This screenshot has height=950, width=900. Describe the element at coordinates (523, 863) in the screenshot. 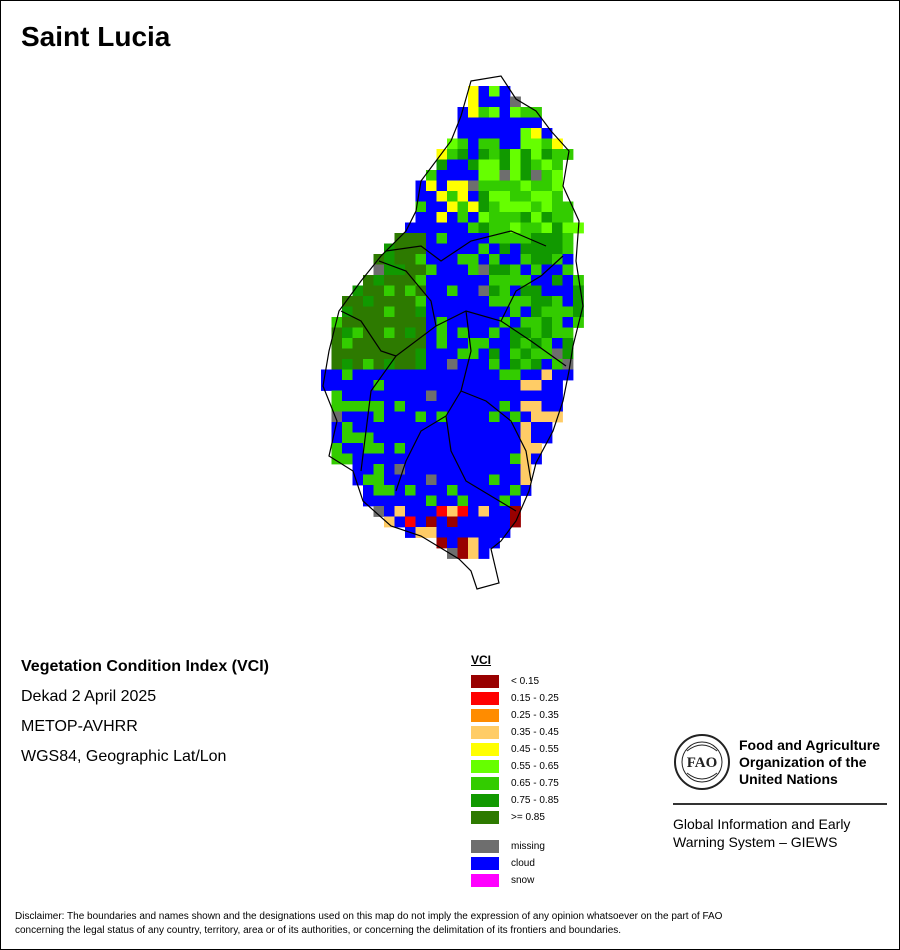

I see `legend-special-label: cloud` at that location.